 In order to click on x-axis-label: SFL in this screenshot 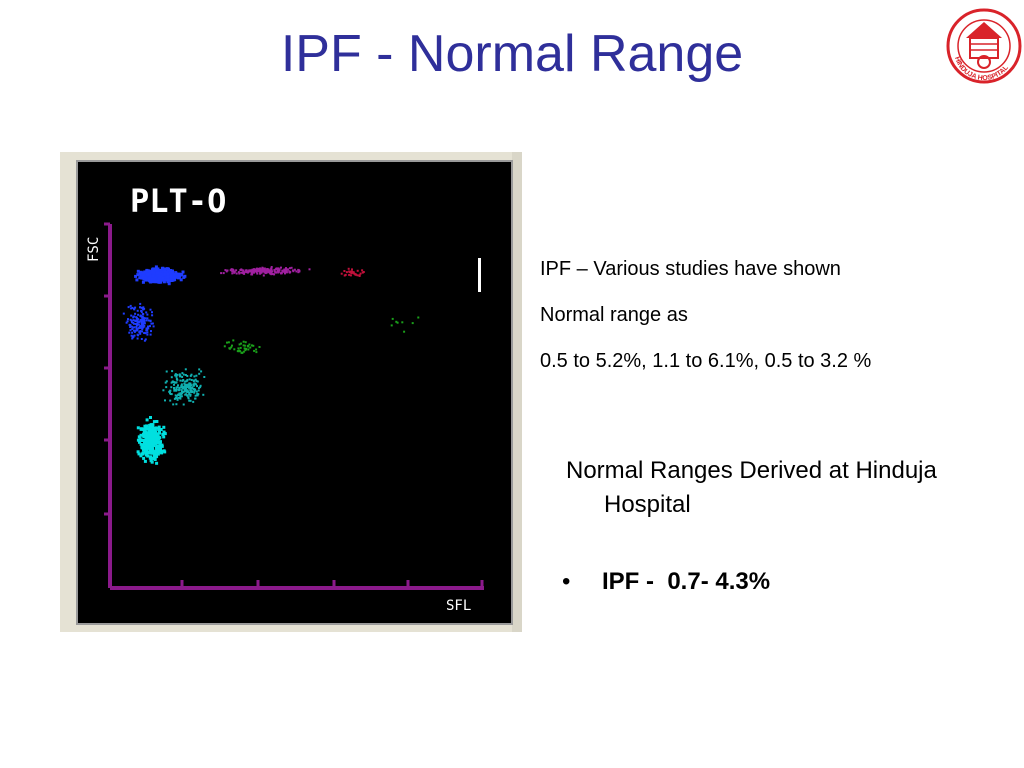, I will do `click(458, 606)`.